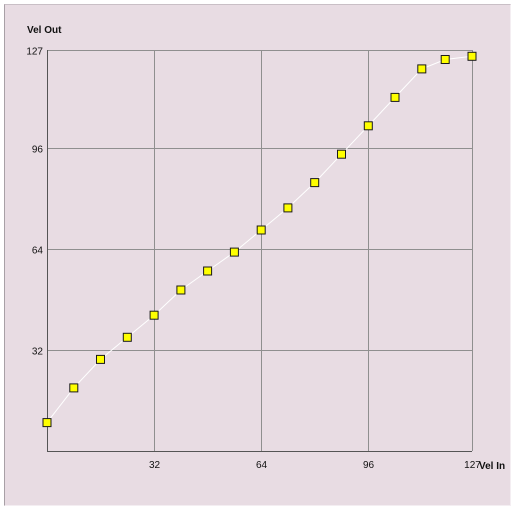 The image size is (515, 510). What do you see at coordinates (38, 251) in the screenshot?
I see `y-tick-label-64: 64` at bounding box center [38, 251].